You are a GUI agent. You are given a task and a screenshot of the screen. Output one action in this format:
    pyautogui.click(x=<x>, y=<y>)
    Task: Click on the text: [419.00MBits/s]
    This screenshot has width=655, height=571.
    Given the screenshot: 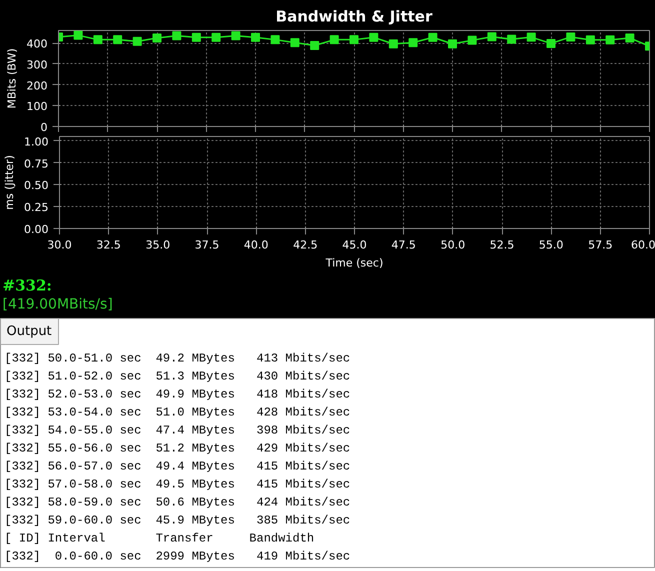 What is the action you would take?
    pyautogui.click(x=57, y=304)
    